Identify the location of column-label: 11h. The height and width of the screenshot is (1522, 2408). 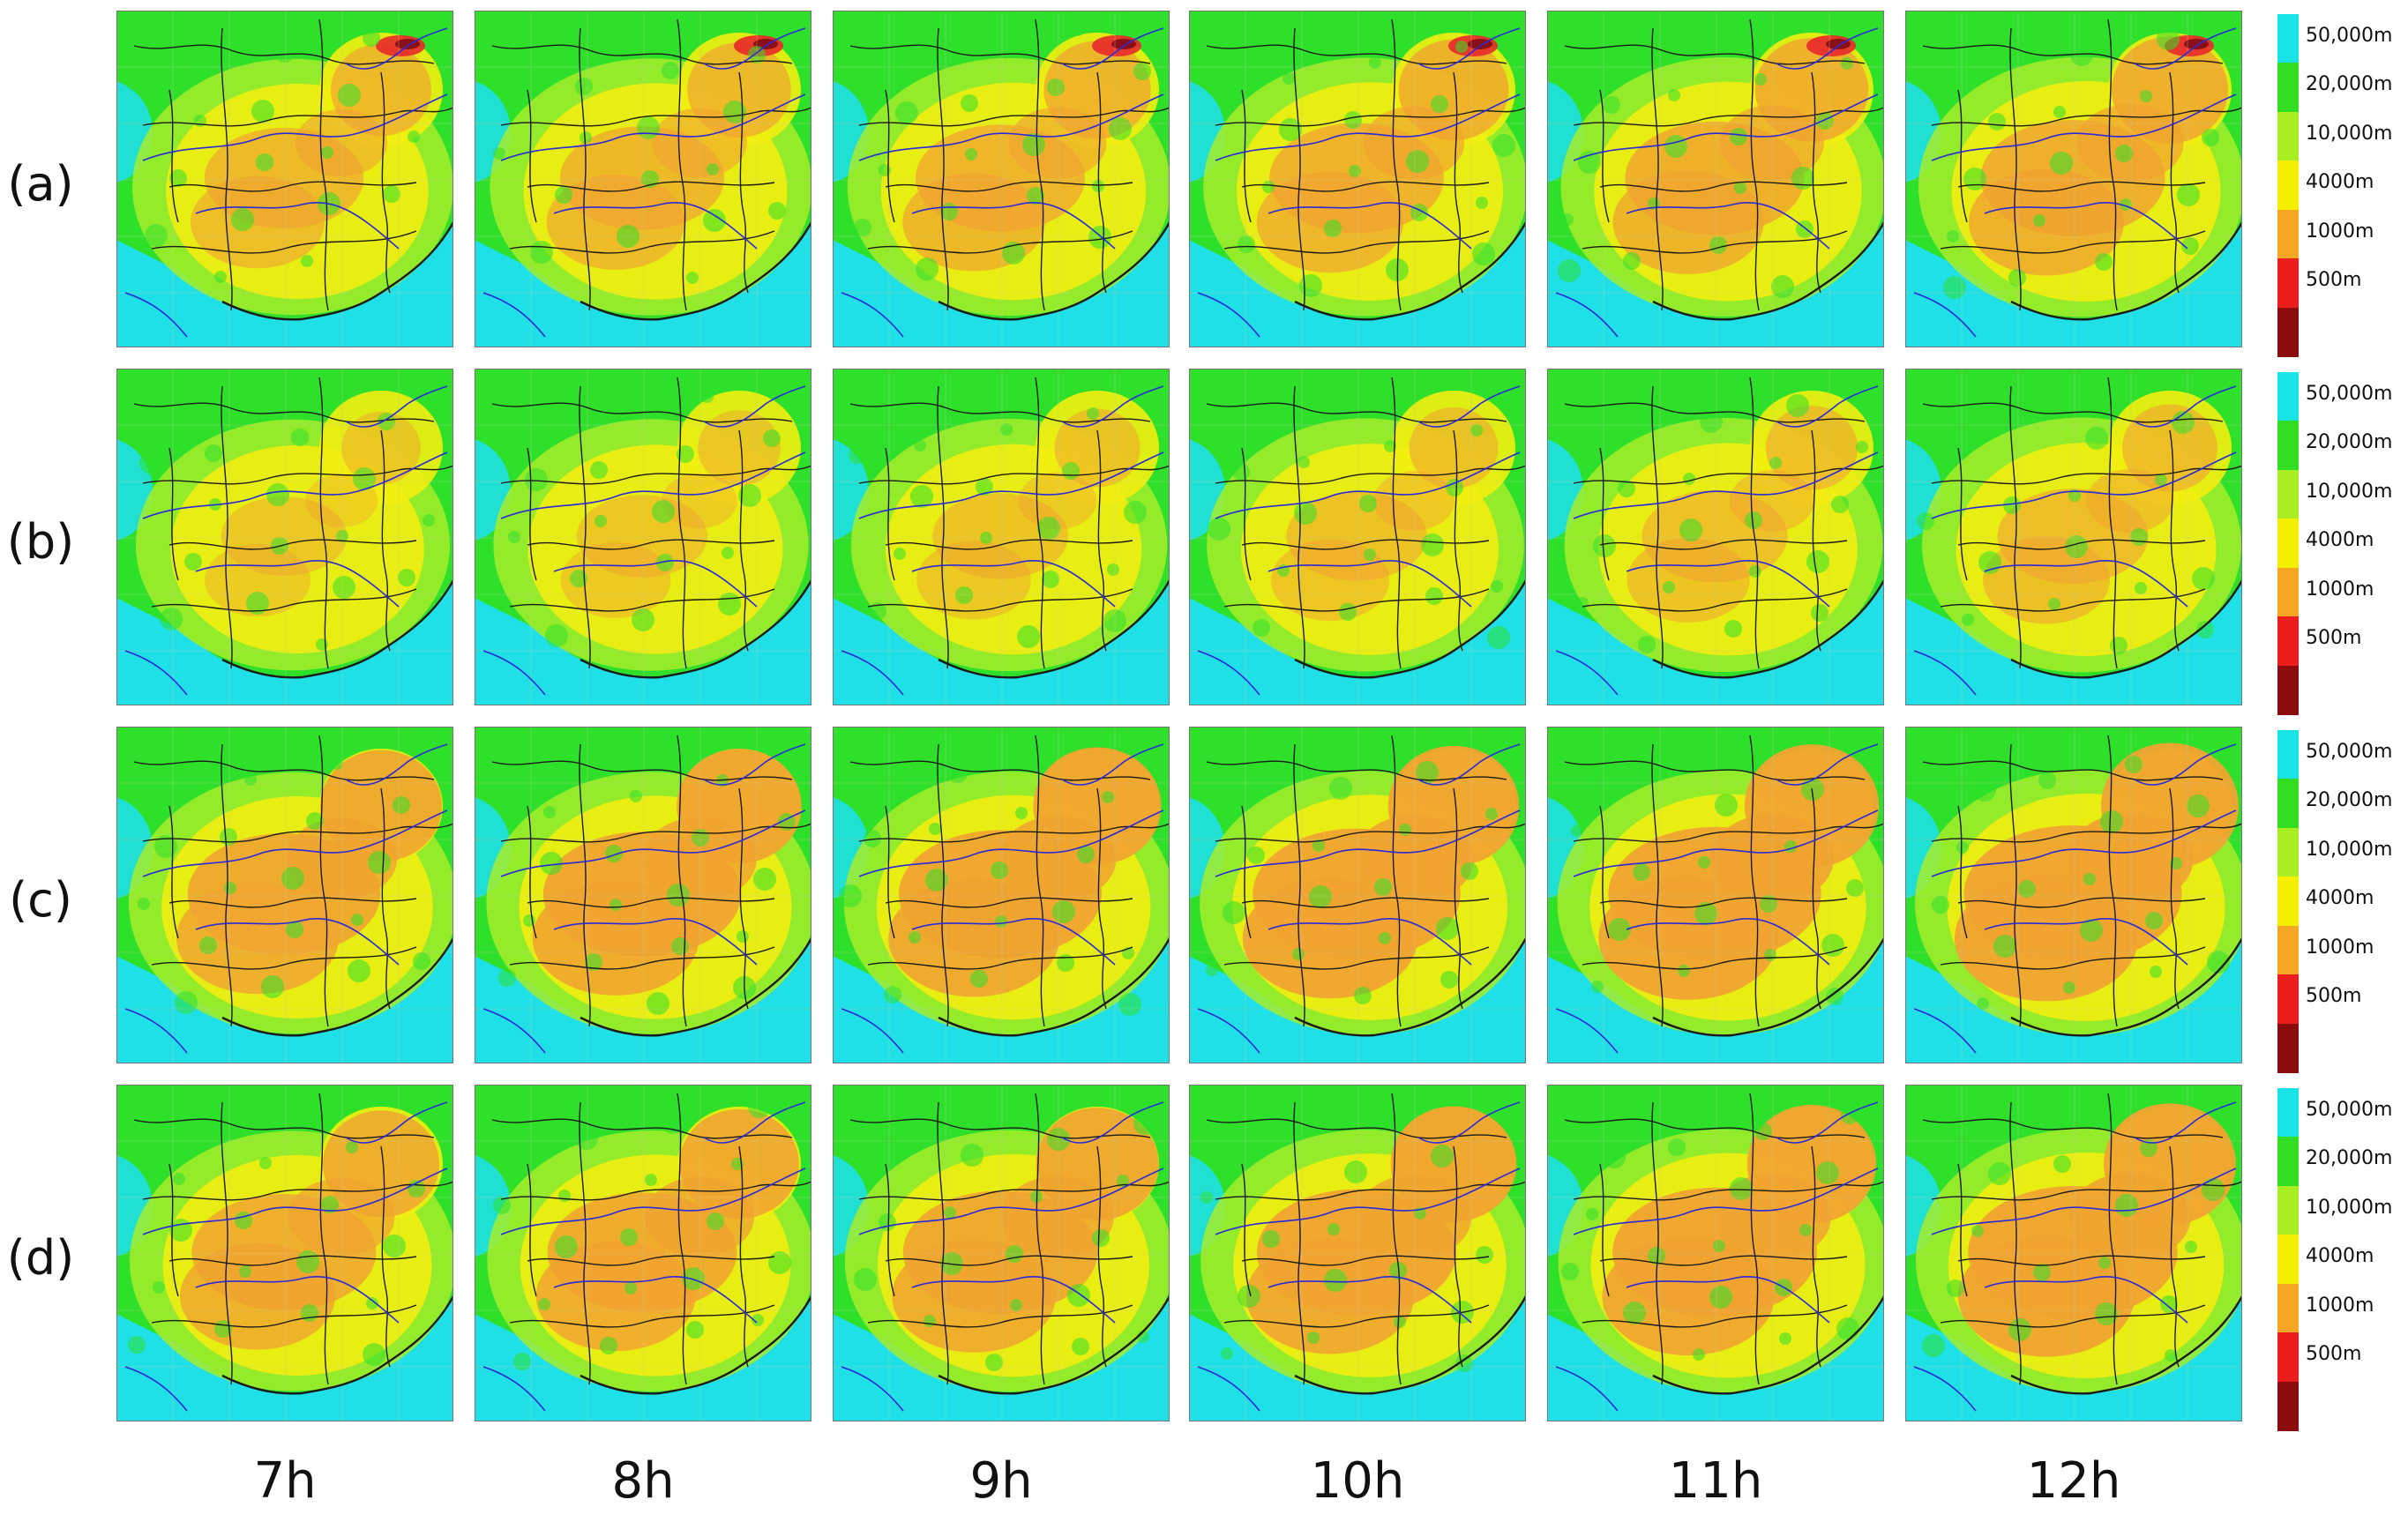
(1715, 1481).